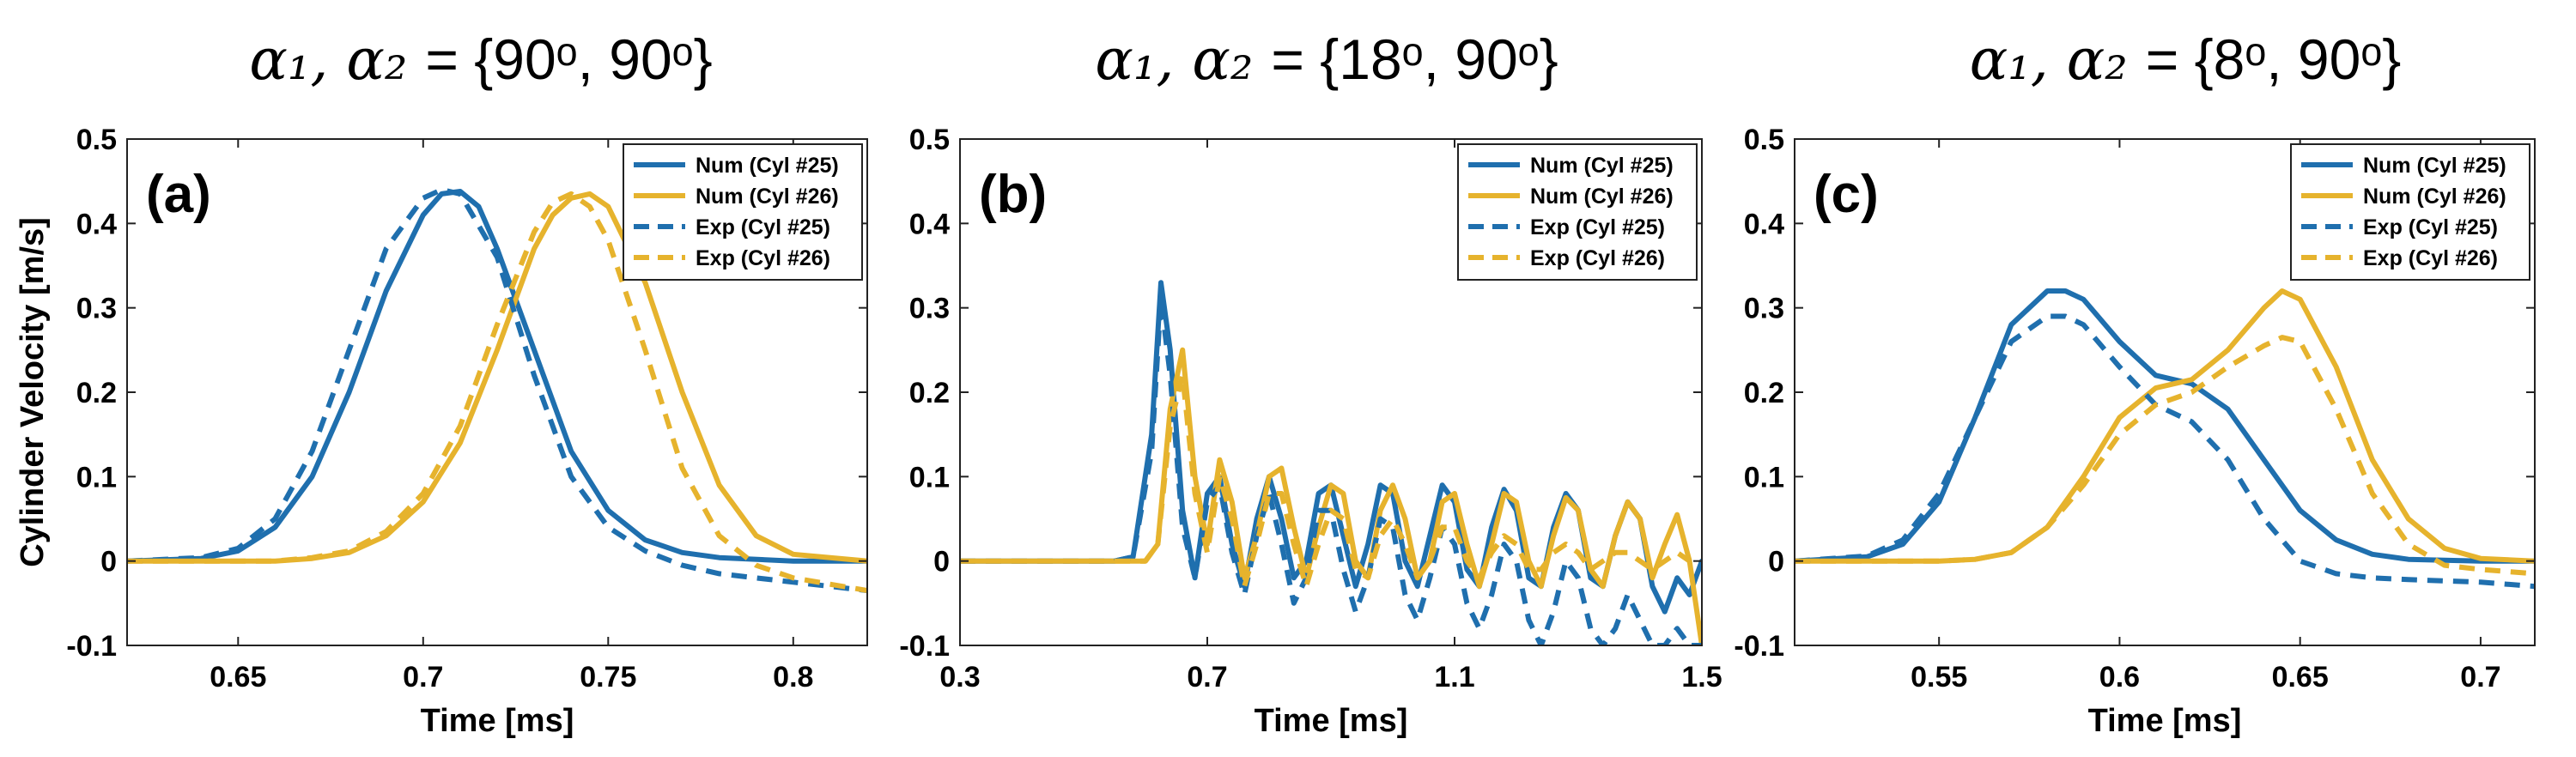  Describe the element at coordinates (608, 677) in the screenshot. I see `x-tick-label: 0.75` at that location.